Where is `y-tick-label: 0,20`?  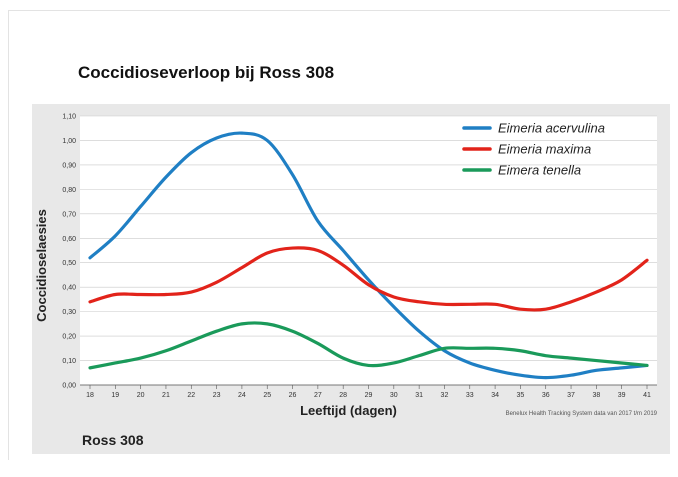
y-tick-label: 0,20 is located at coordinates (69, 337).